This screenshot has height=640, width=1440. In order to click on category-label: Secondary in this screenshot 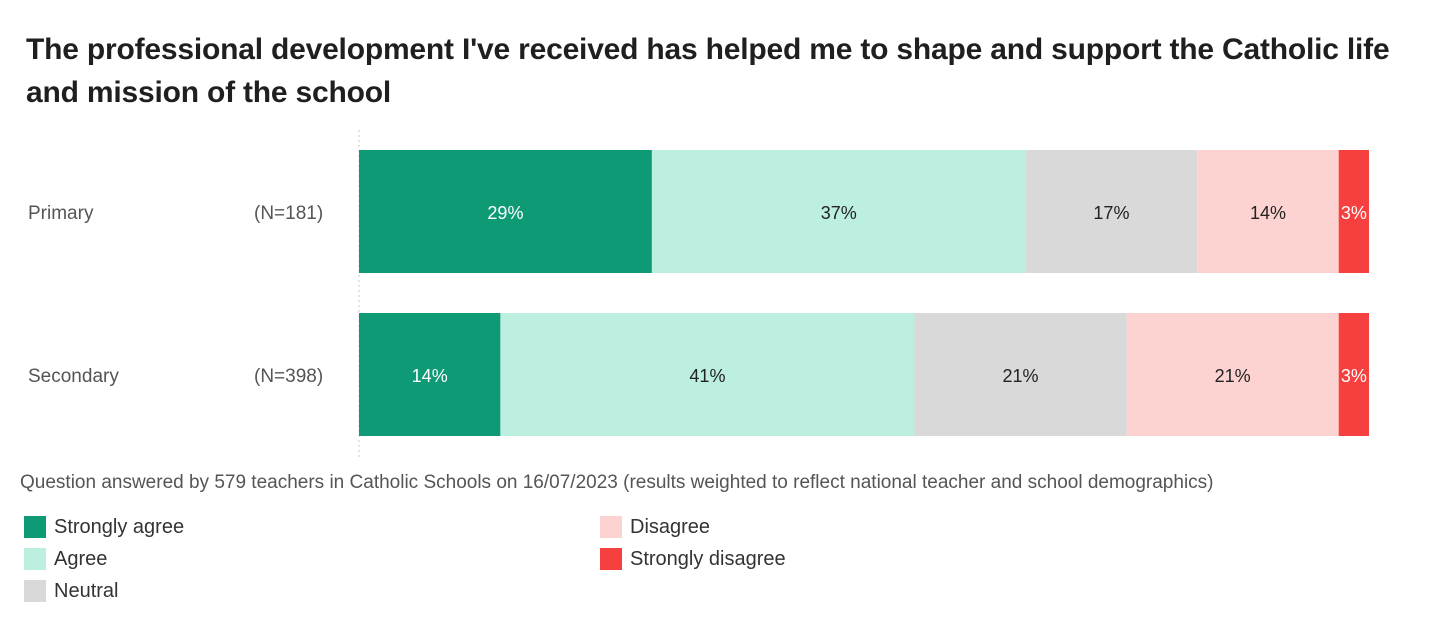, I will do `click(73, 376)`.